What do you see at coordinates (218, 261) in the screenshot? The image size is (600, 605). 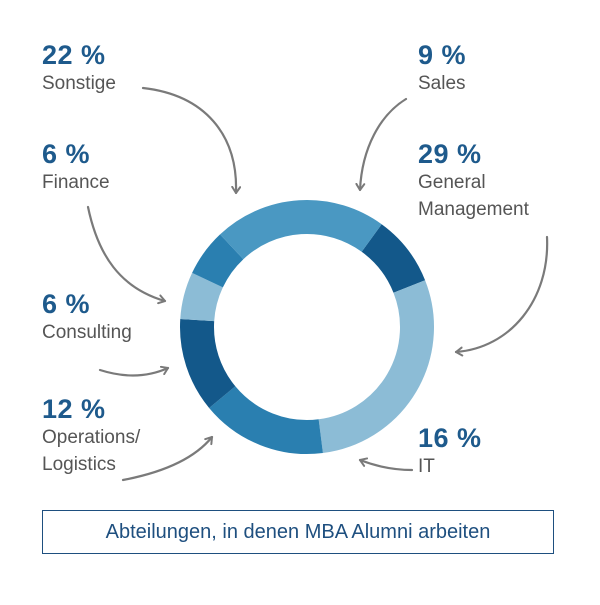 I see `donut-slice-finance` at bounding box center [218, 261].